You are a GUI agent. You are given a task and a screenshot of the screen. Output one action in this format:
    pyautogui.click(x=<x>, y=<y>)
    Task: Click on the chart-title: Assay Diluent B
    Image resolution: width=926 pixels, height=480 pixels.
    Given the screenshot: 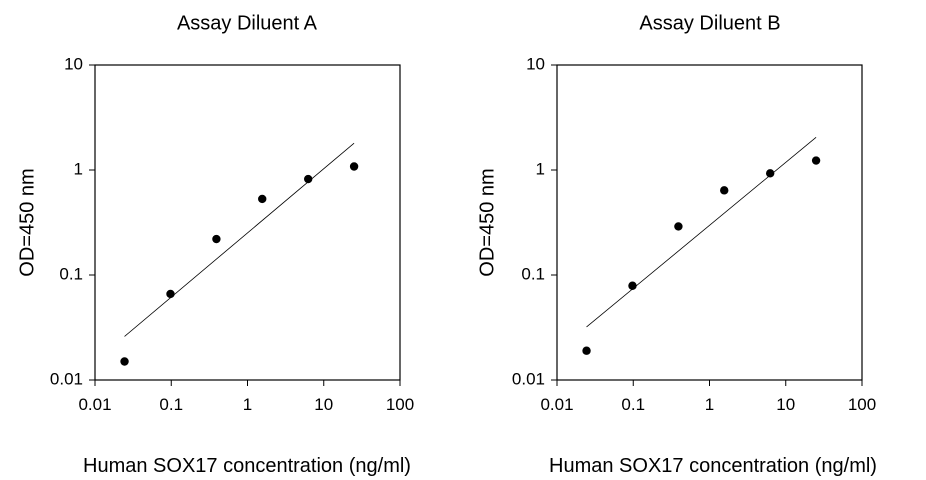 What is the action you would take?
    pyautogui.click(x=709, y=23)
    